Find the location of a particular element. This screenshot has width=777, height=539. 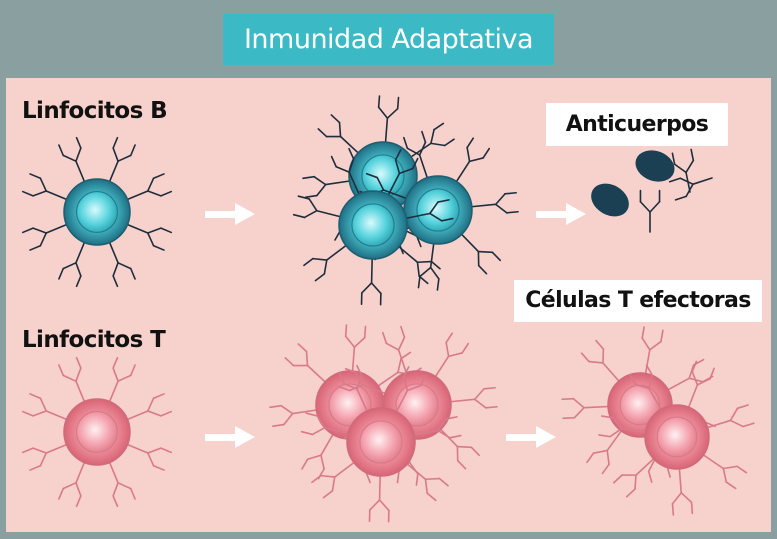

label-antibodies: Anticuerpos is located at coordinates (637, 124).